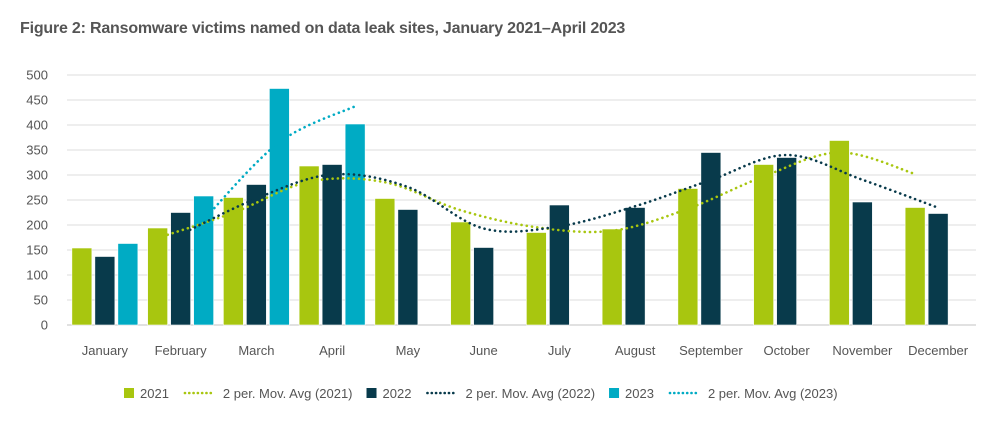 This screenshot has height=429, width=1000. What do you see at coordinates (938, 269) in the screenshot?
I see `bar-2022-december` at bounding box center [938, 269].